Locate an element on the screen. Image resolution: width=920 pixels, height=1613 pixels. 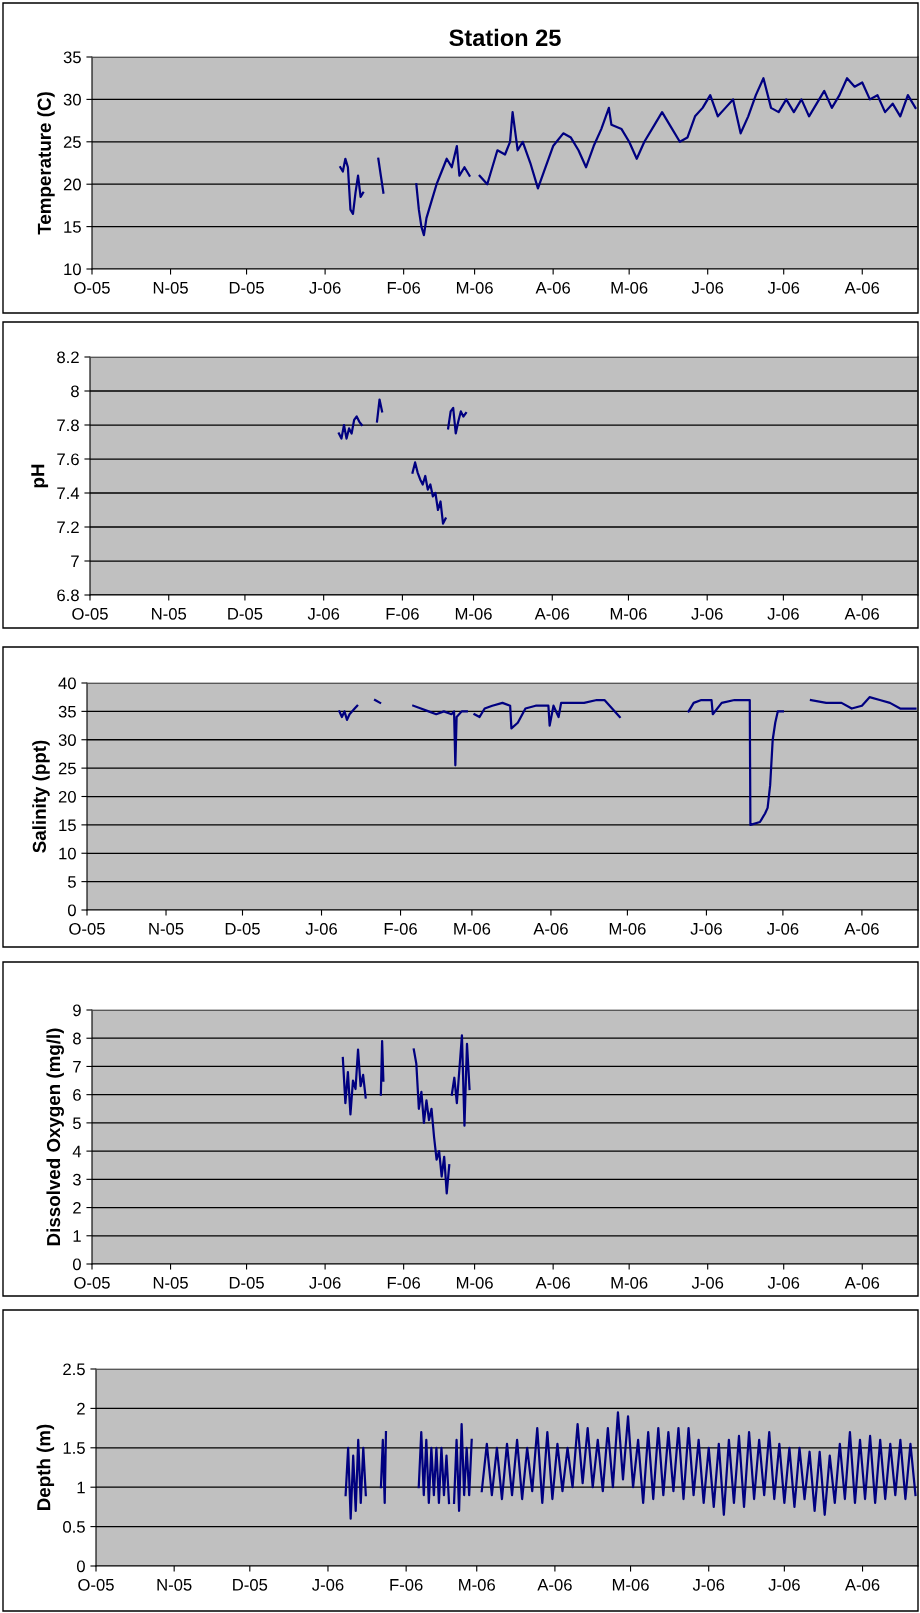
y-axis-title: Depth (m) is located at coordinates (45, 1467).